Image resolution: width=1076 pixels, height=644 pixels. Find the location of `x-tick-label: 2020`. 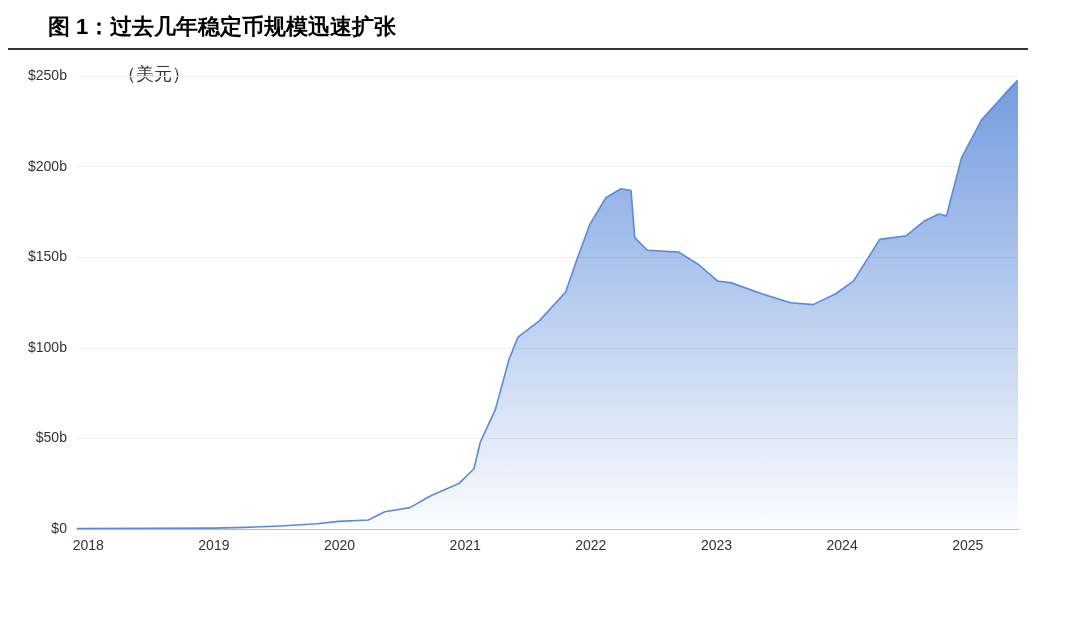

x-tick-label: 2020 is located at coordinates (339, 545).